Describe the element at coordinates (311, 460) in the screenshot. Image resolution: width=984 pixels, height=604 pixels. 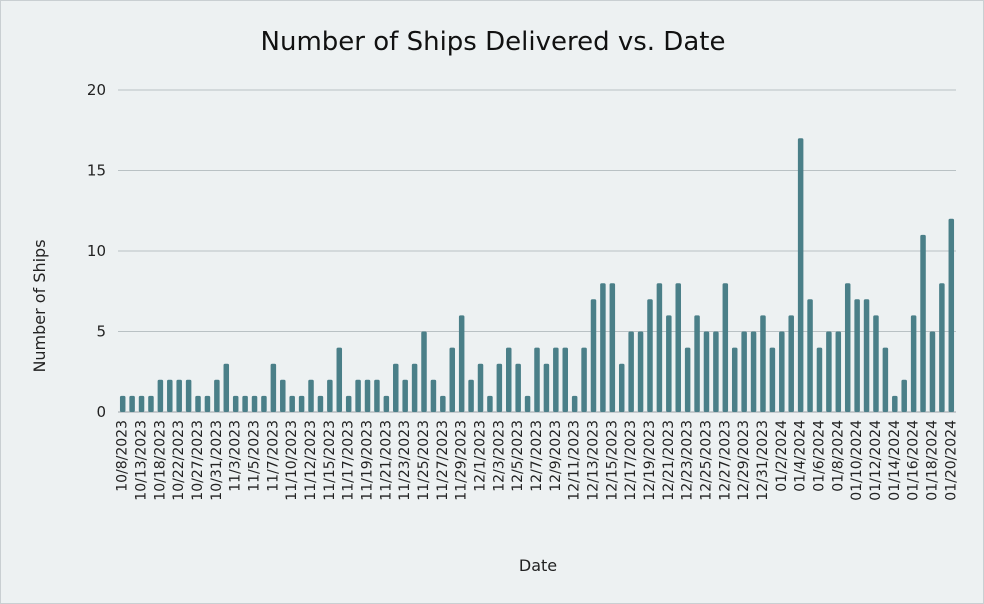
I see `x-tick-label: 11/12/2023` at that location.